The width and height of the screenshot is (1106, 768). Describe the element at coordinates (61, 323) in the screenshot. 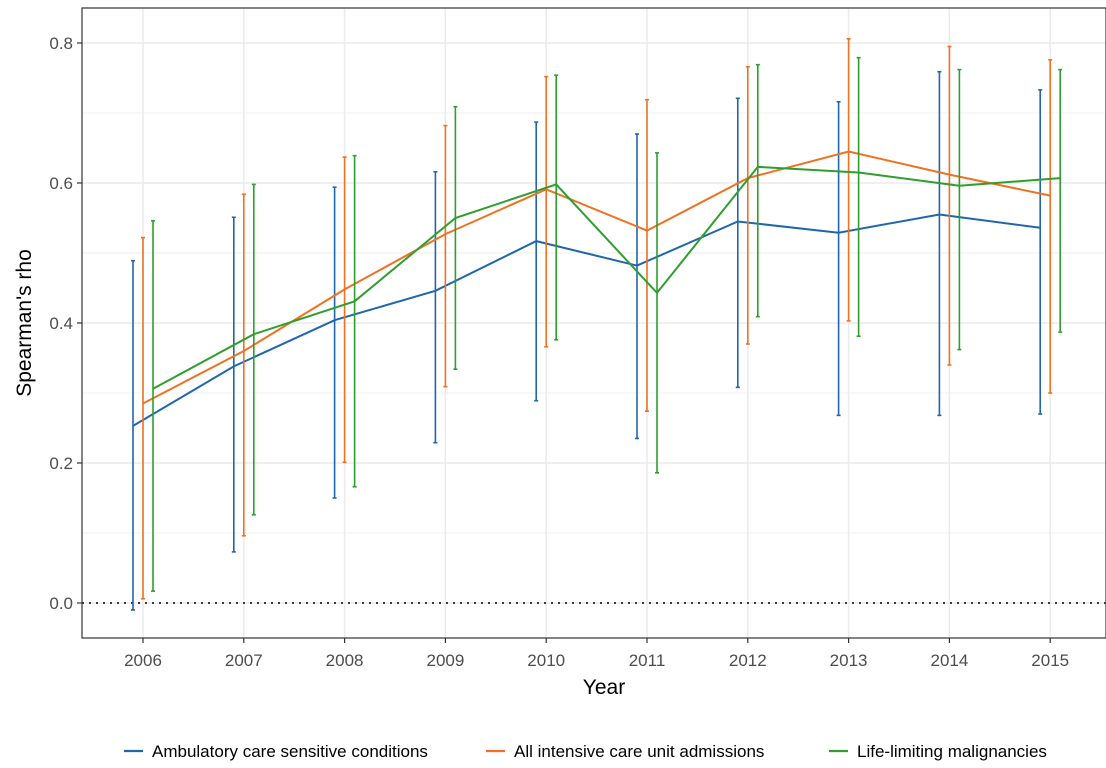

I see `y-tick-label: 0.4` at that location.